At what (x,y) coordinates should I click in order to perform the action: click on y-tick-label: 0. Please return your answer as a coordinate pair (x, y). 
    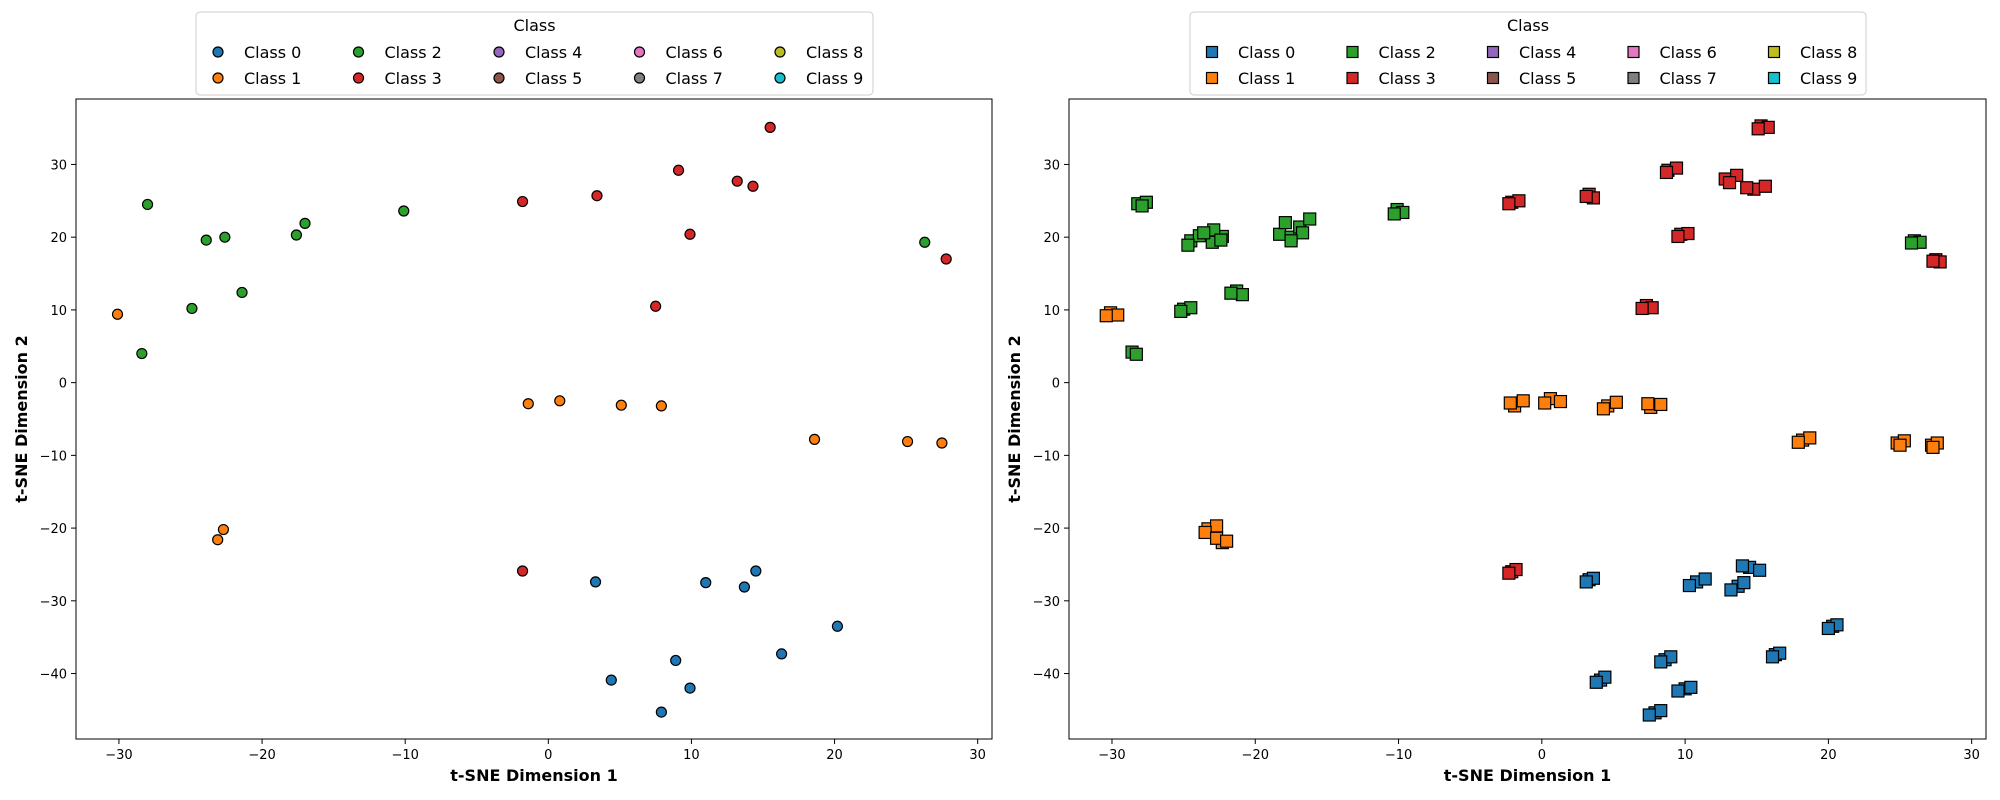
    Looking at the image, I should click on (1056, 384).